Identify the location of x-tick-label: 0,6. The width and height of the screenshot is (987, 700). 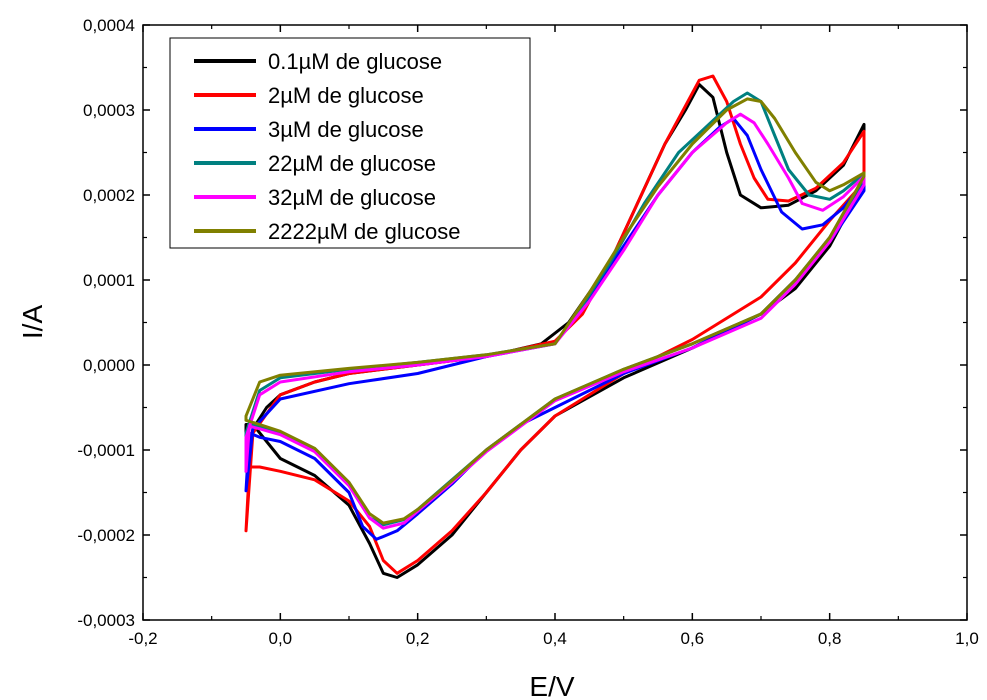
(693, 638).